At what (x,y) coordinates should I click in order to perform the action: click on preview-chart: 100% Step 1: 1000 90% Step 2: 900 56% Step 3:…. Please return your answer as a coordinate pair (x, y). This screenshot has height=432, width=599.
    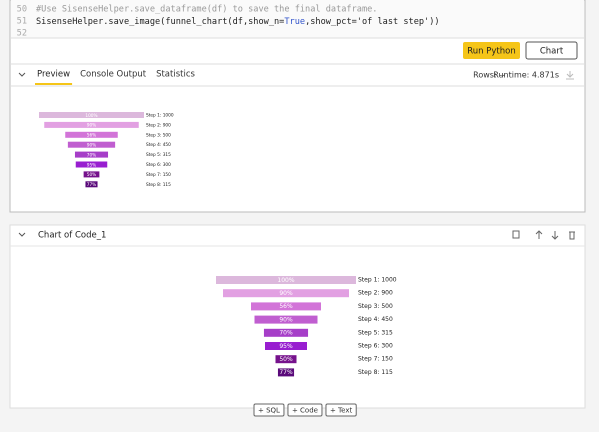
    Looking at the image, I should click on (106, 150).